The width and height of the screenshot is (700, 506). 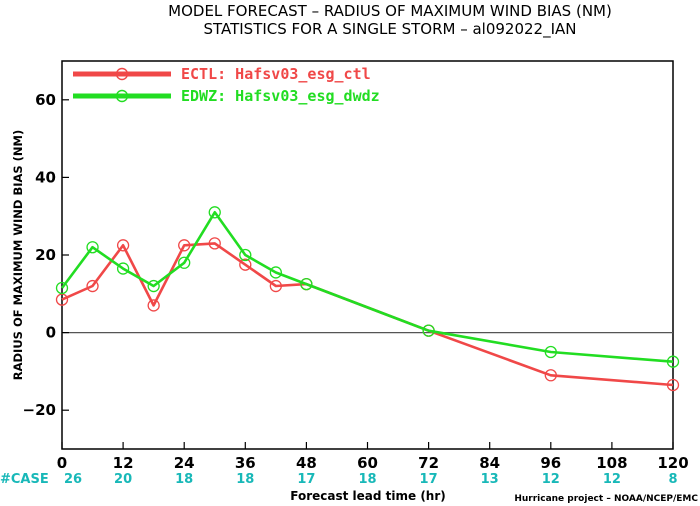 I want to click on case-count: 8, so click(x=672, y=479).